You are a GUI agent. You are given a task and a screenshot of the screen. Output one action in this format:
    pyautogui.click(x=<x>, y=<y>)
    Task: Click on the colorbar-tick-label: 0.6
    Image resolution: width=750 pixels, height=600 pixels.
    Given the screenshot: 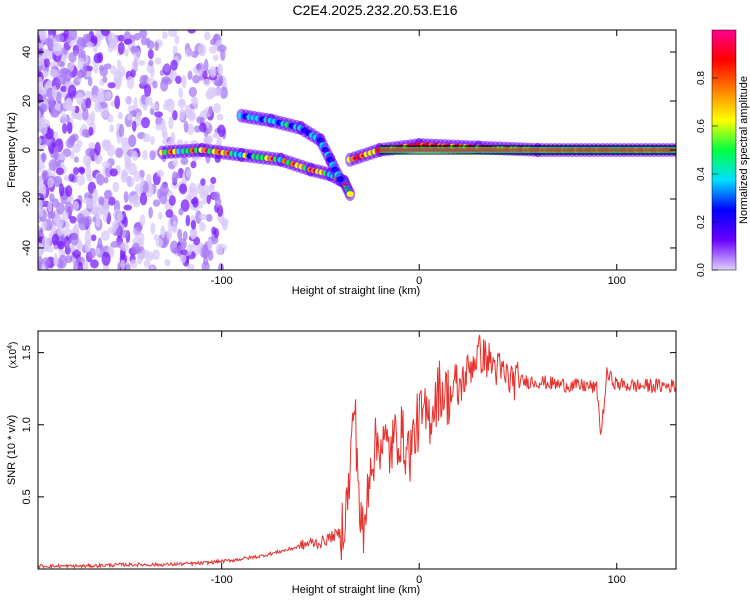 What is the action you would take?
    pyautogui.click(x=701, y=126)
    